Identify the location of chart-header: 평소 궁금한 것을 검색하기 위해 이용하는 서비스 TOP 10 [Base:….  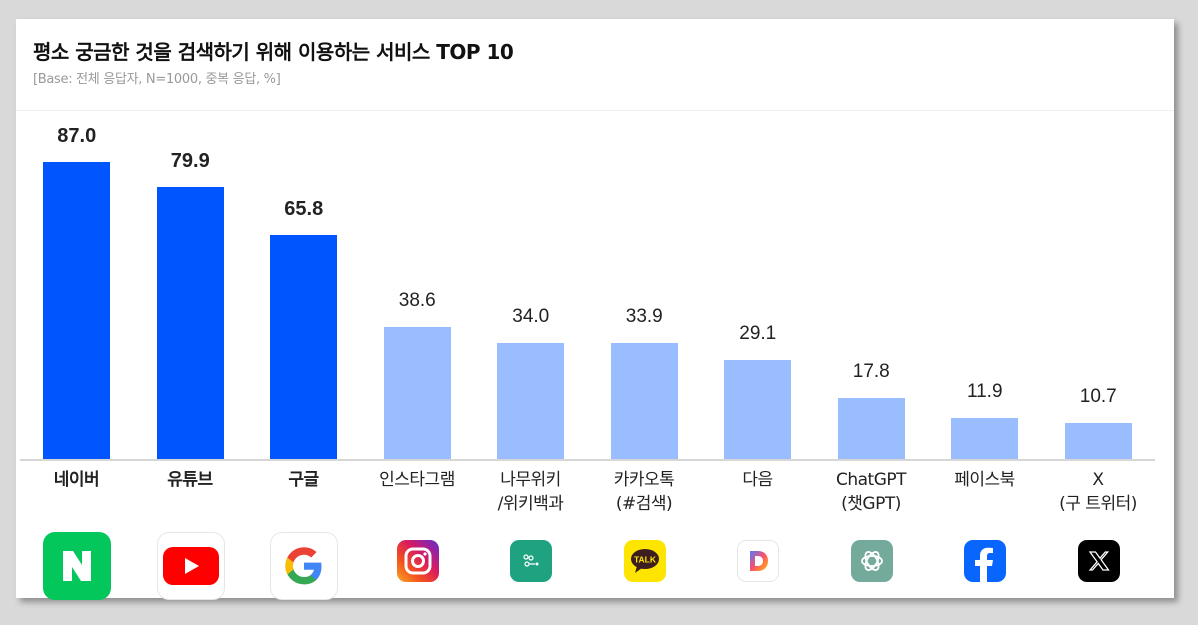
(595, 65).